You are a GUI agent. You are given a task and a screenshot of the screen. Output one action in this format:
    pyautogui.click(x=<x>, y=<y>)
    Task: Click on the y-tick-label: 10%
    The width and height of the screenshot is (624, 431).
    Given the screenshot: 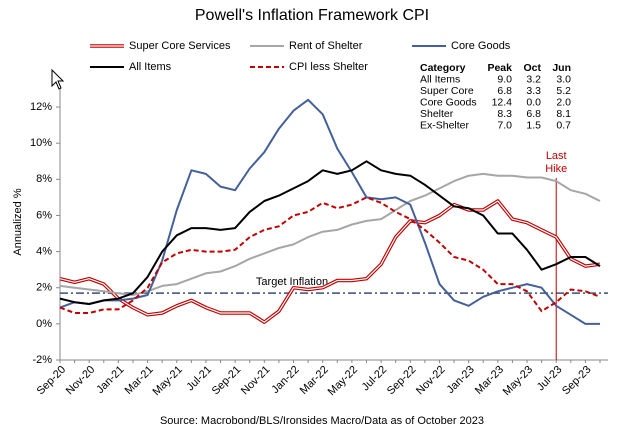 What is the action you would take?
    pyautogui.click(x=41, y=143)
    